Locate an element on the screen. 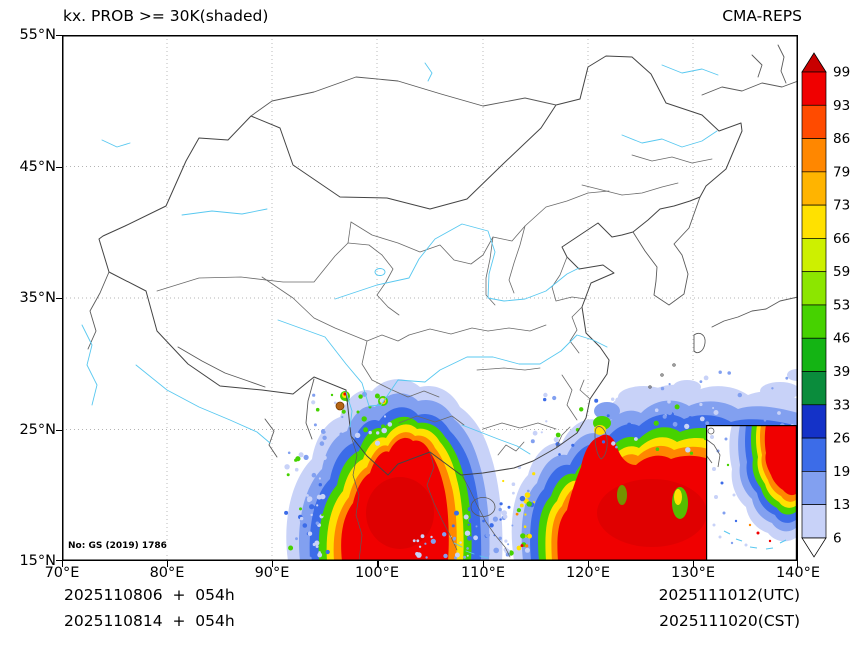 The width and height of the screenshot is (860, 647). x-tick-label-130e: 130°E is located at coordinates (693, 573).